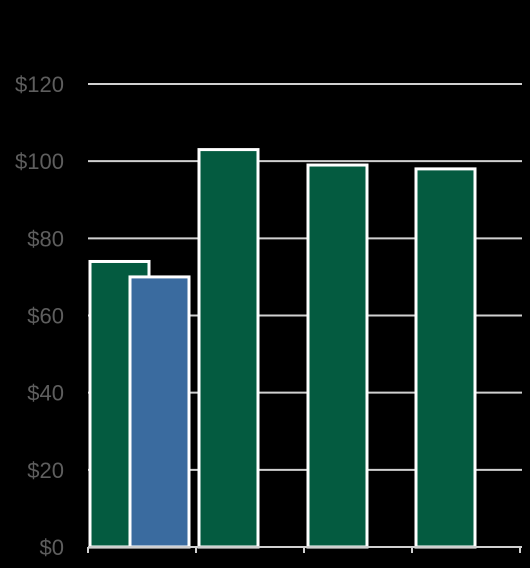 This screenshot has height=568, width=530. Describe the element at coordinates (45, 316) in the screenshot. I see `y-tick-label: $60` at that location.